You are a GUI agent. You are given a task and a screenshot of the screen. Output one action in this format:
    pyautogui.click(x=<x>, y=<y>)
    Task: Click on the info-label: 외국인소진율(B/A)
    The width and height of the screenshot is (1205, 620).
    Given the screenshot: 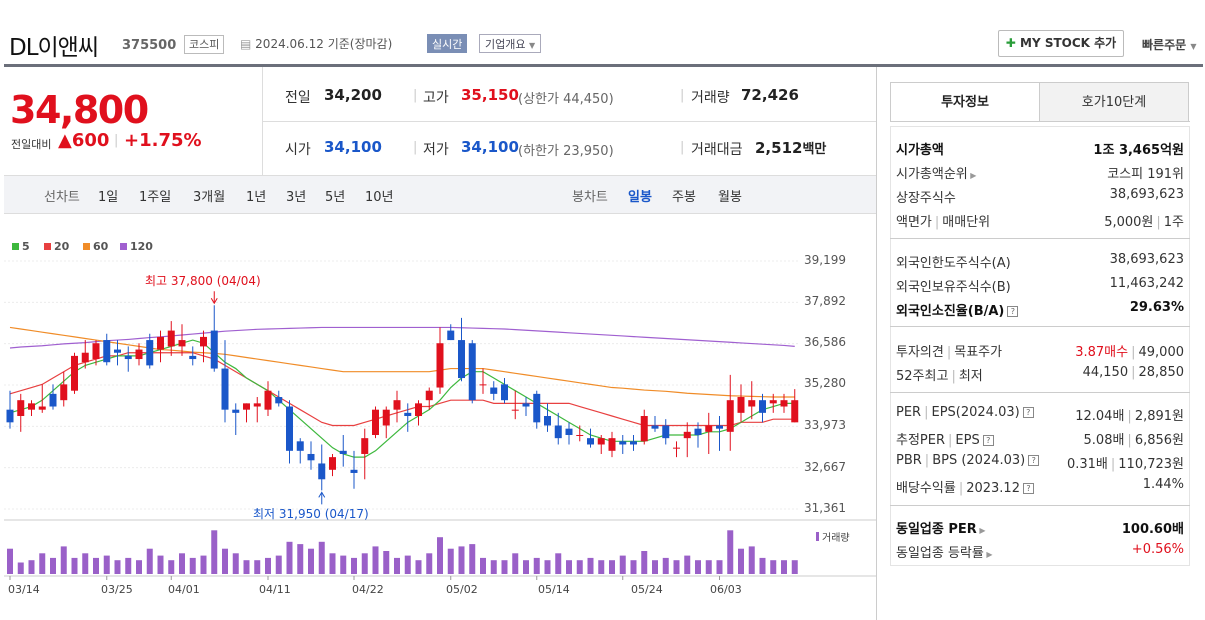 What is the action you would take?
    pyautogui.click(x=950, y=311)
    